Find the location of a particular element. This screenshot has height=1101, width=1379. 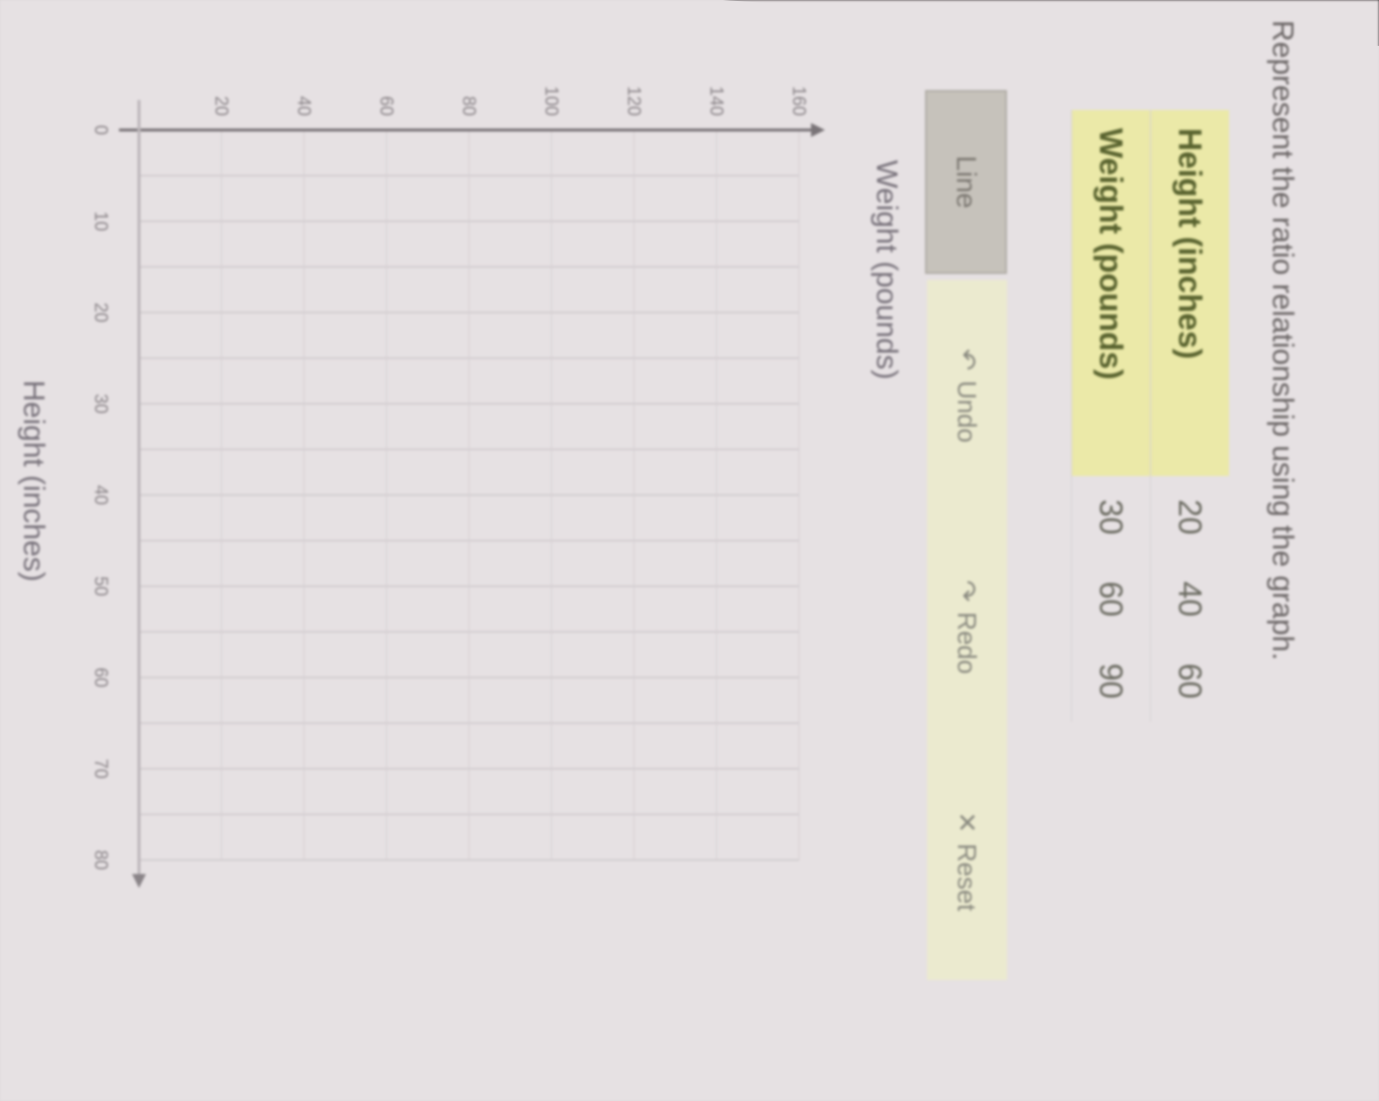

undo-label: Undo is located at coordinates (967, 411).